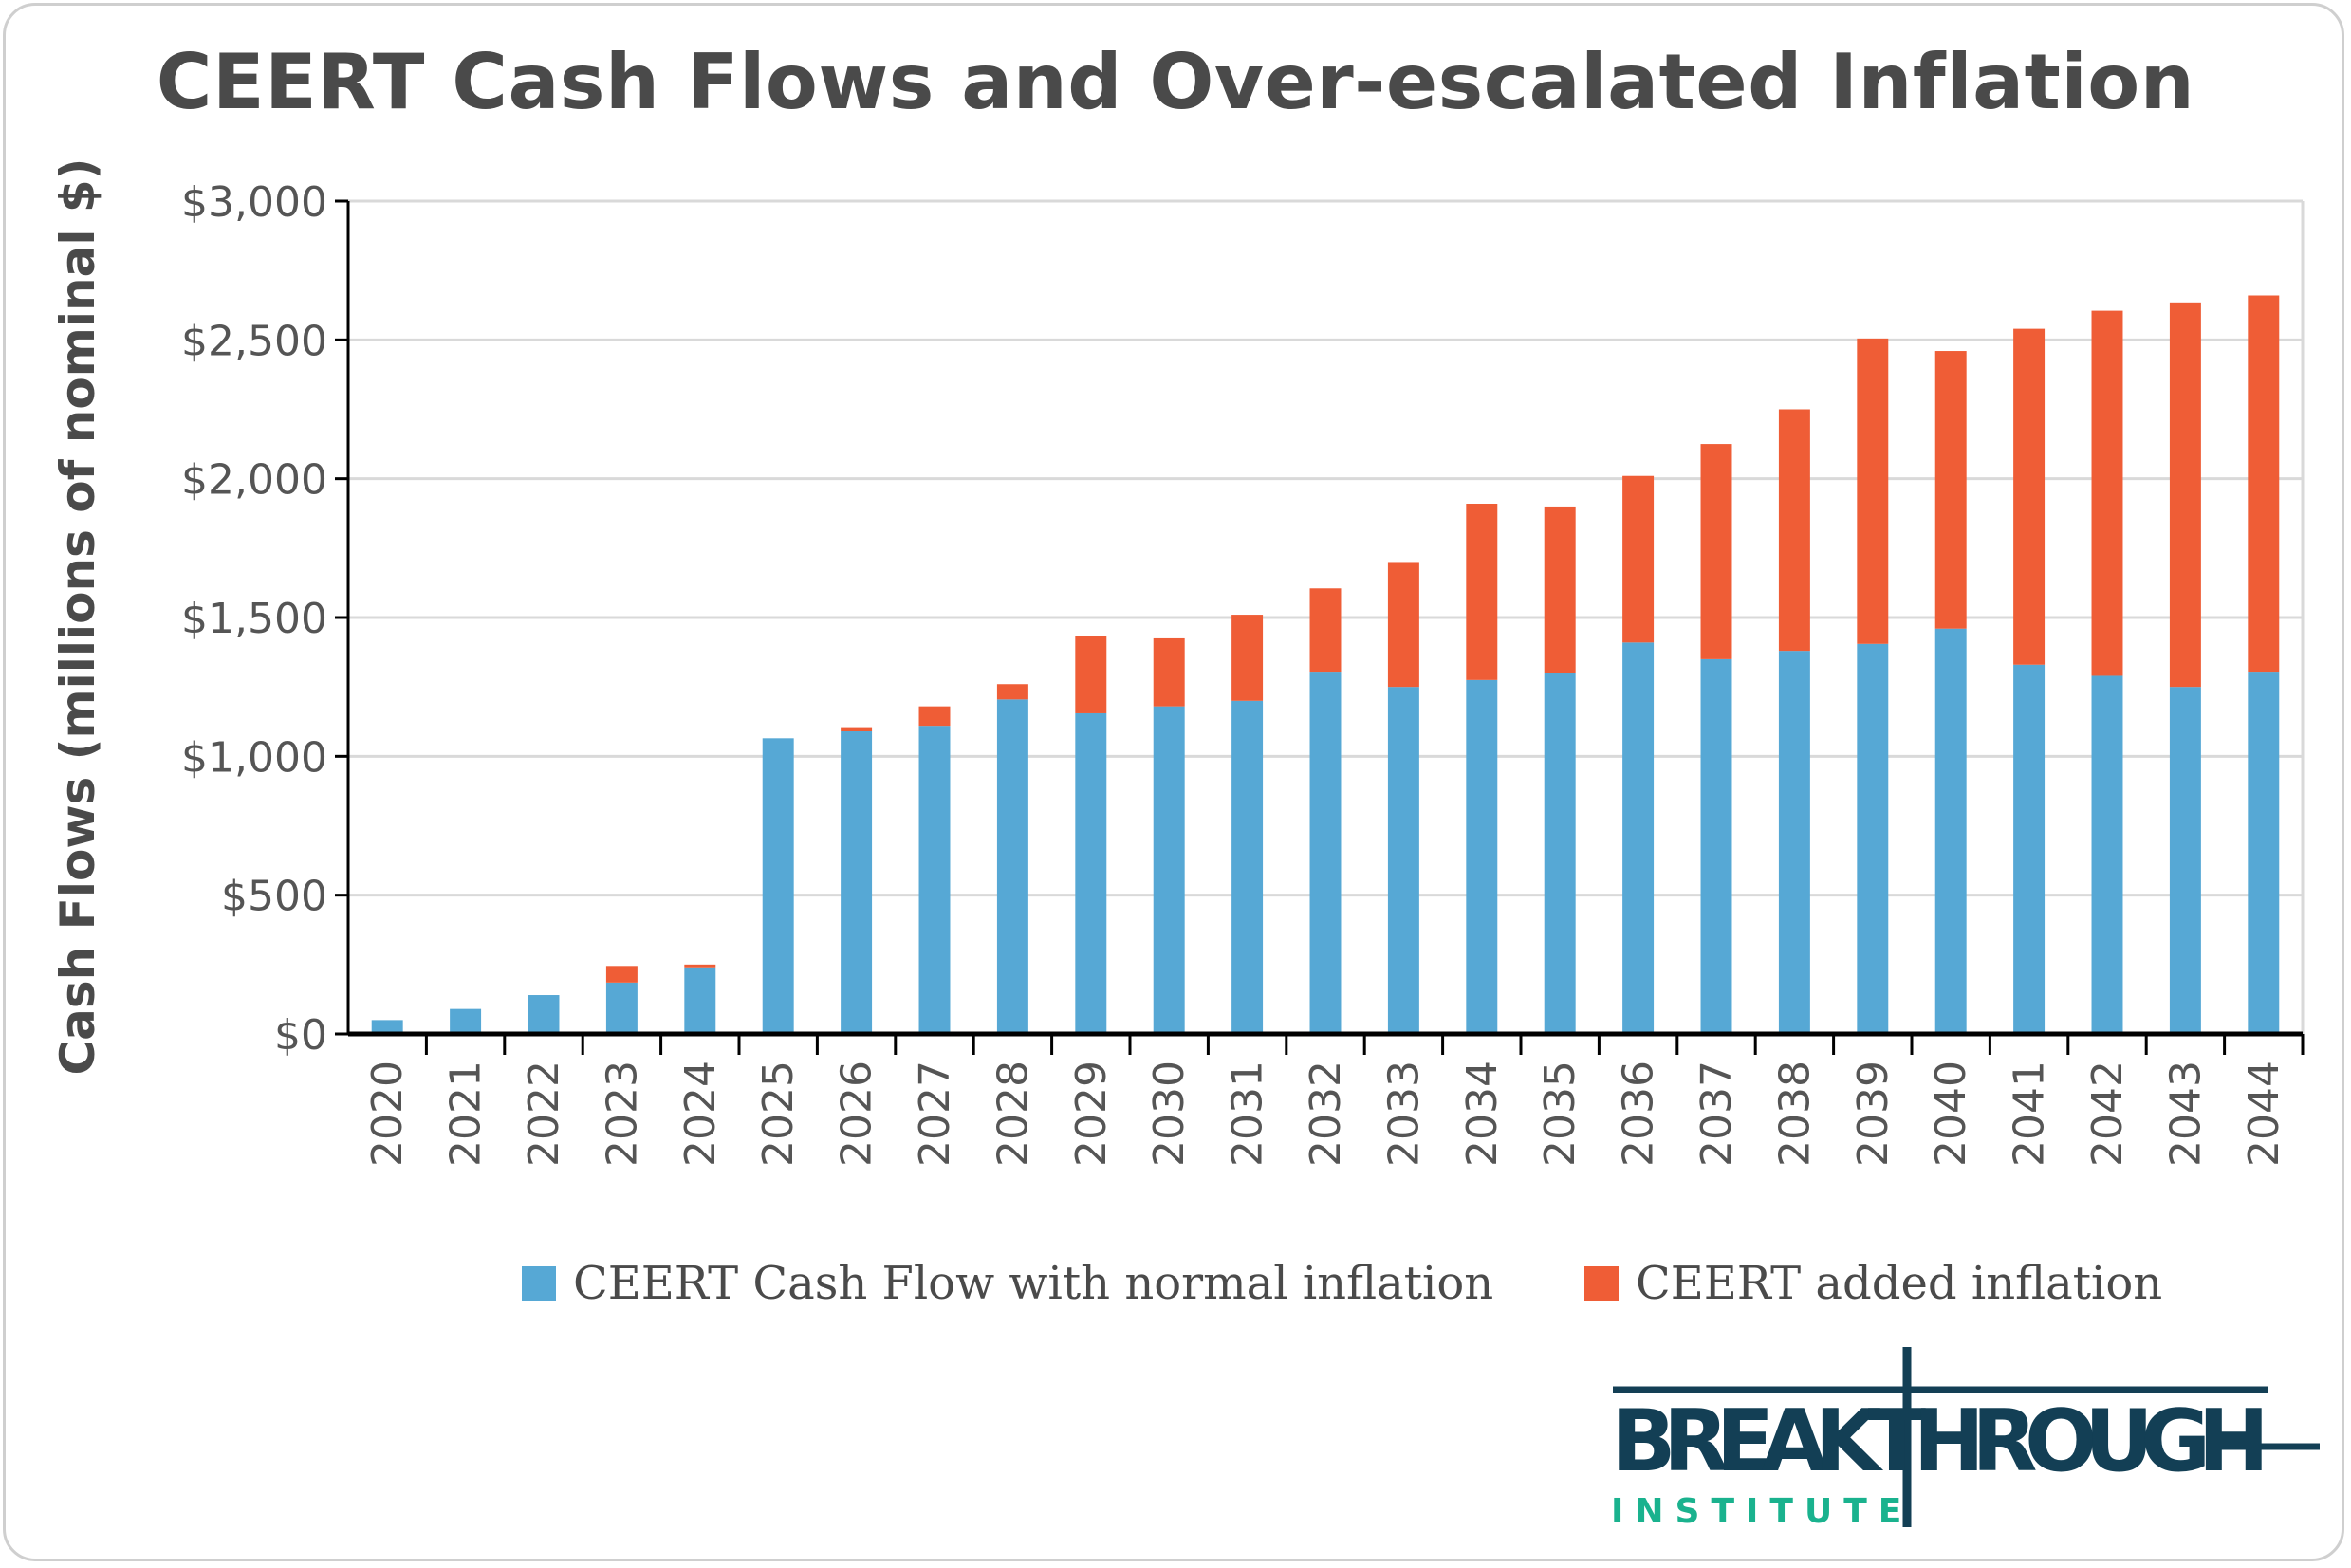 The image size is (2351, 1568). I want to click on x-tick-label: 2032, so click(1326, 1114).